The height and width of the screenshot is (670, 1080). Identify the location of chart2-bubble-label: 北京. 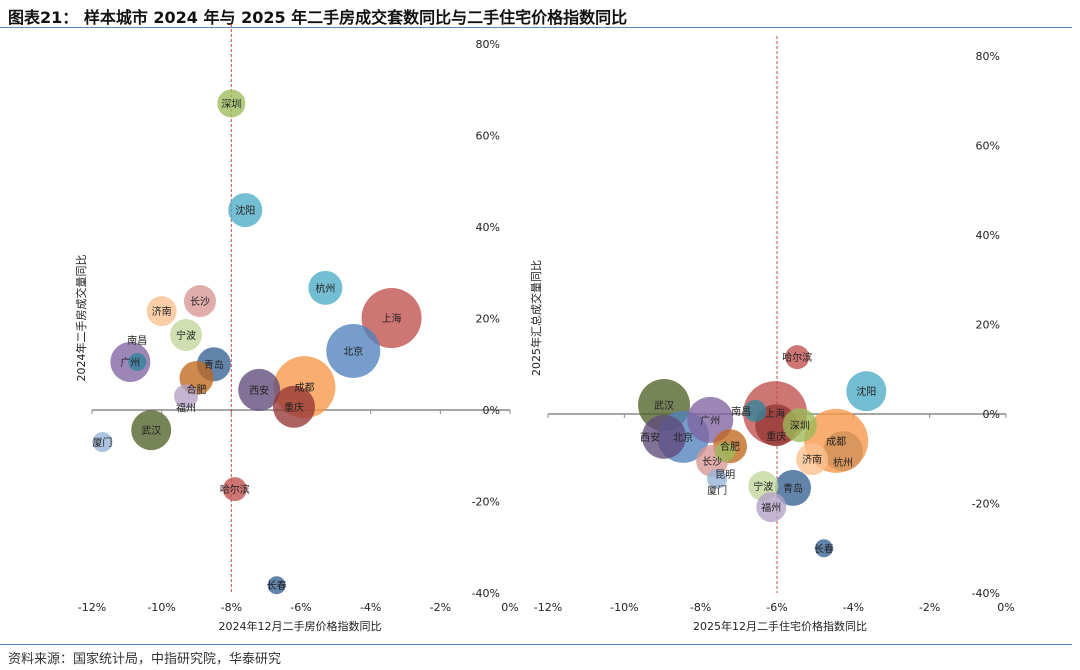
(683, 437).